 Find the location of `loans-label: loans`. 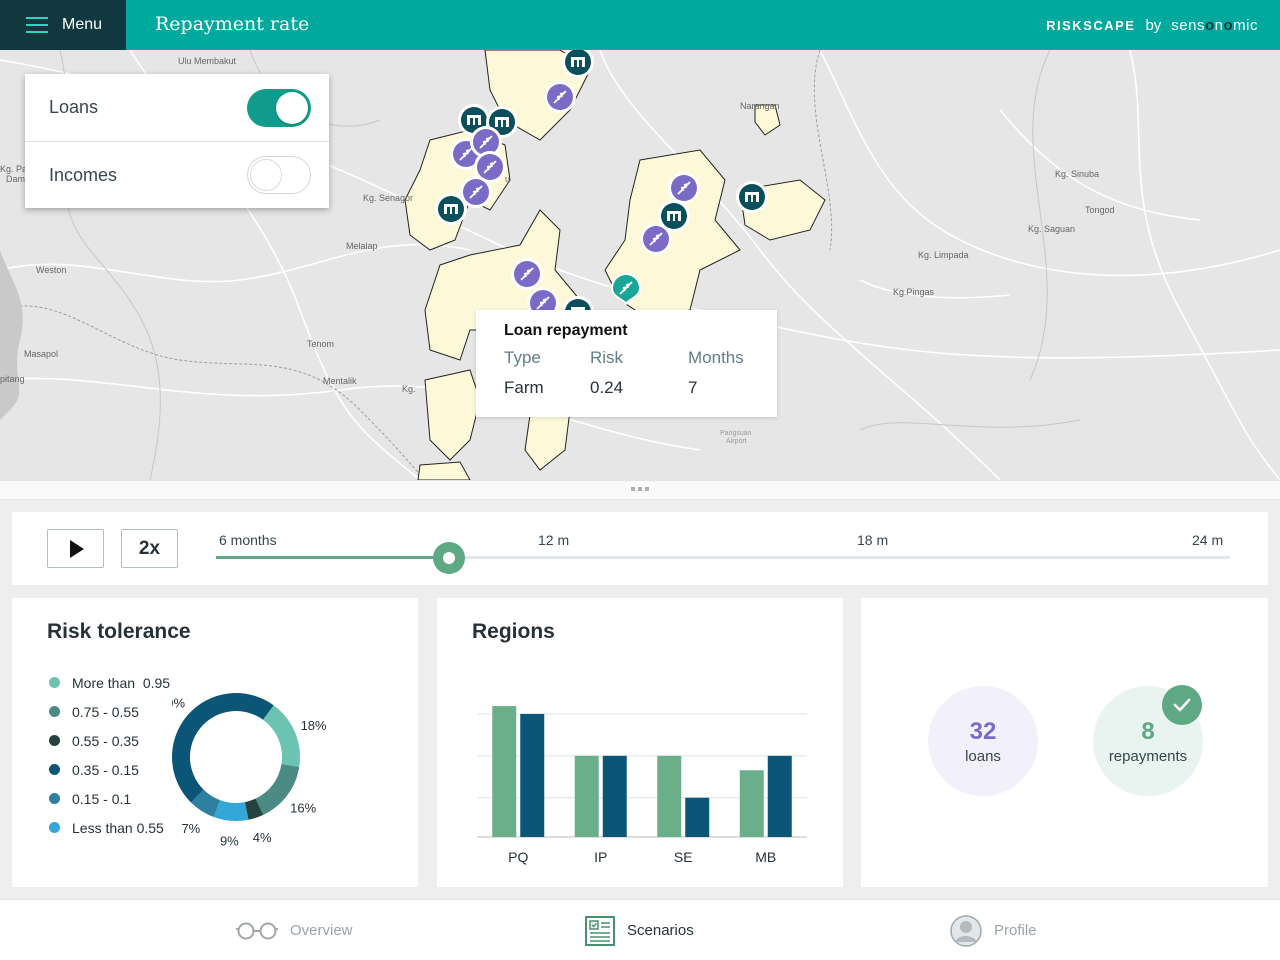

loans-label: loans is located at coordinates (983, 756).